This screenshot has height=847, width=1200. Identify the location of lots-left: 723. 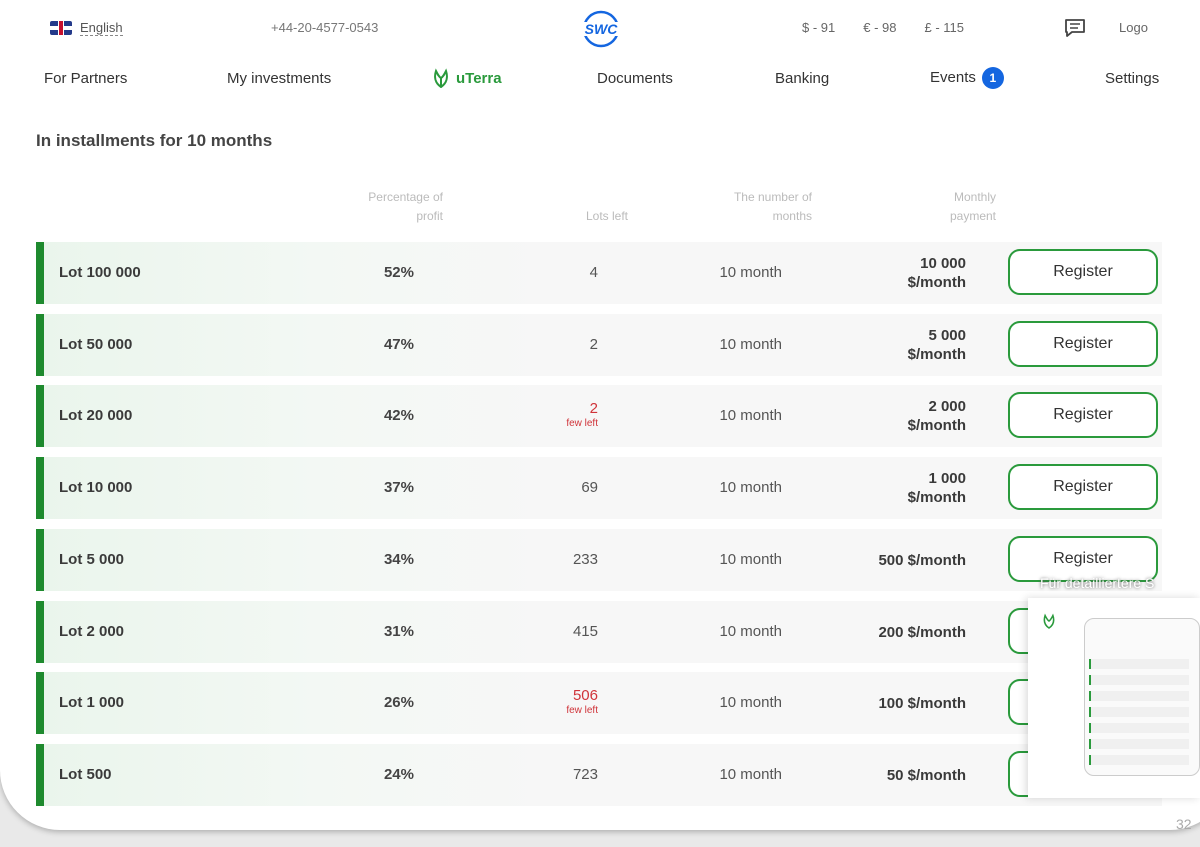
(585, 774).